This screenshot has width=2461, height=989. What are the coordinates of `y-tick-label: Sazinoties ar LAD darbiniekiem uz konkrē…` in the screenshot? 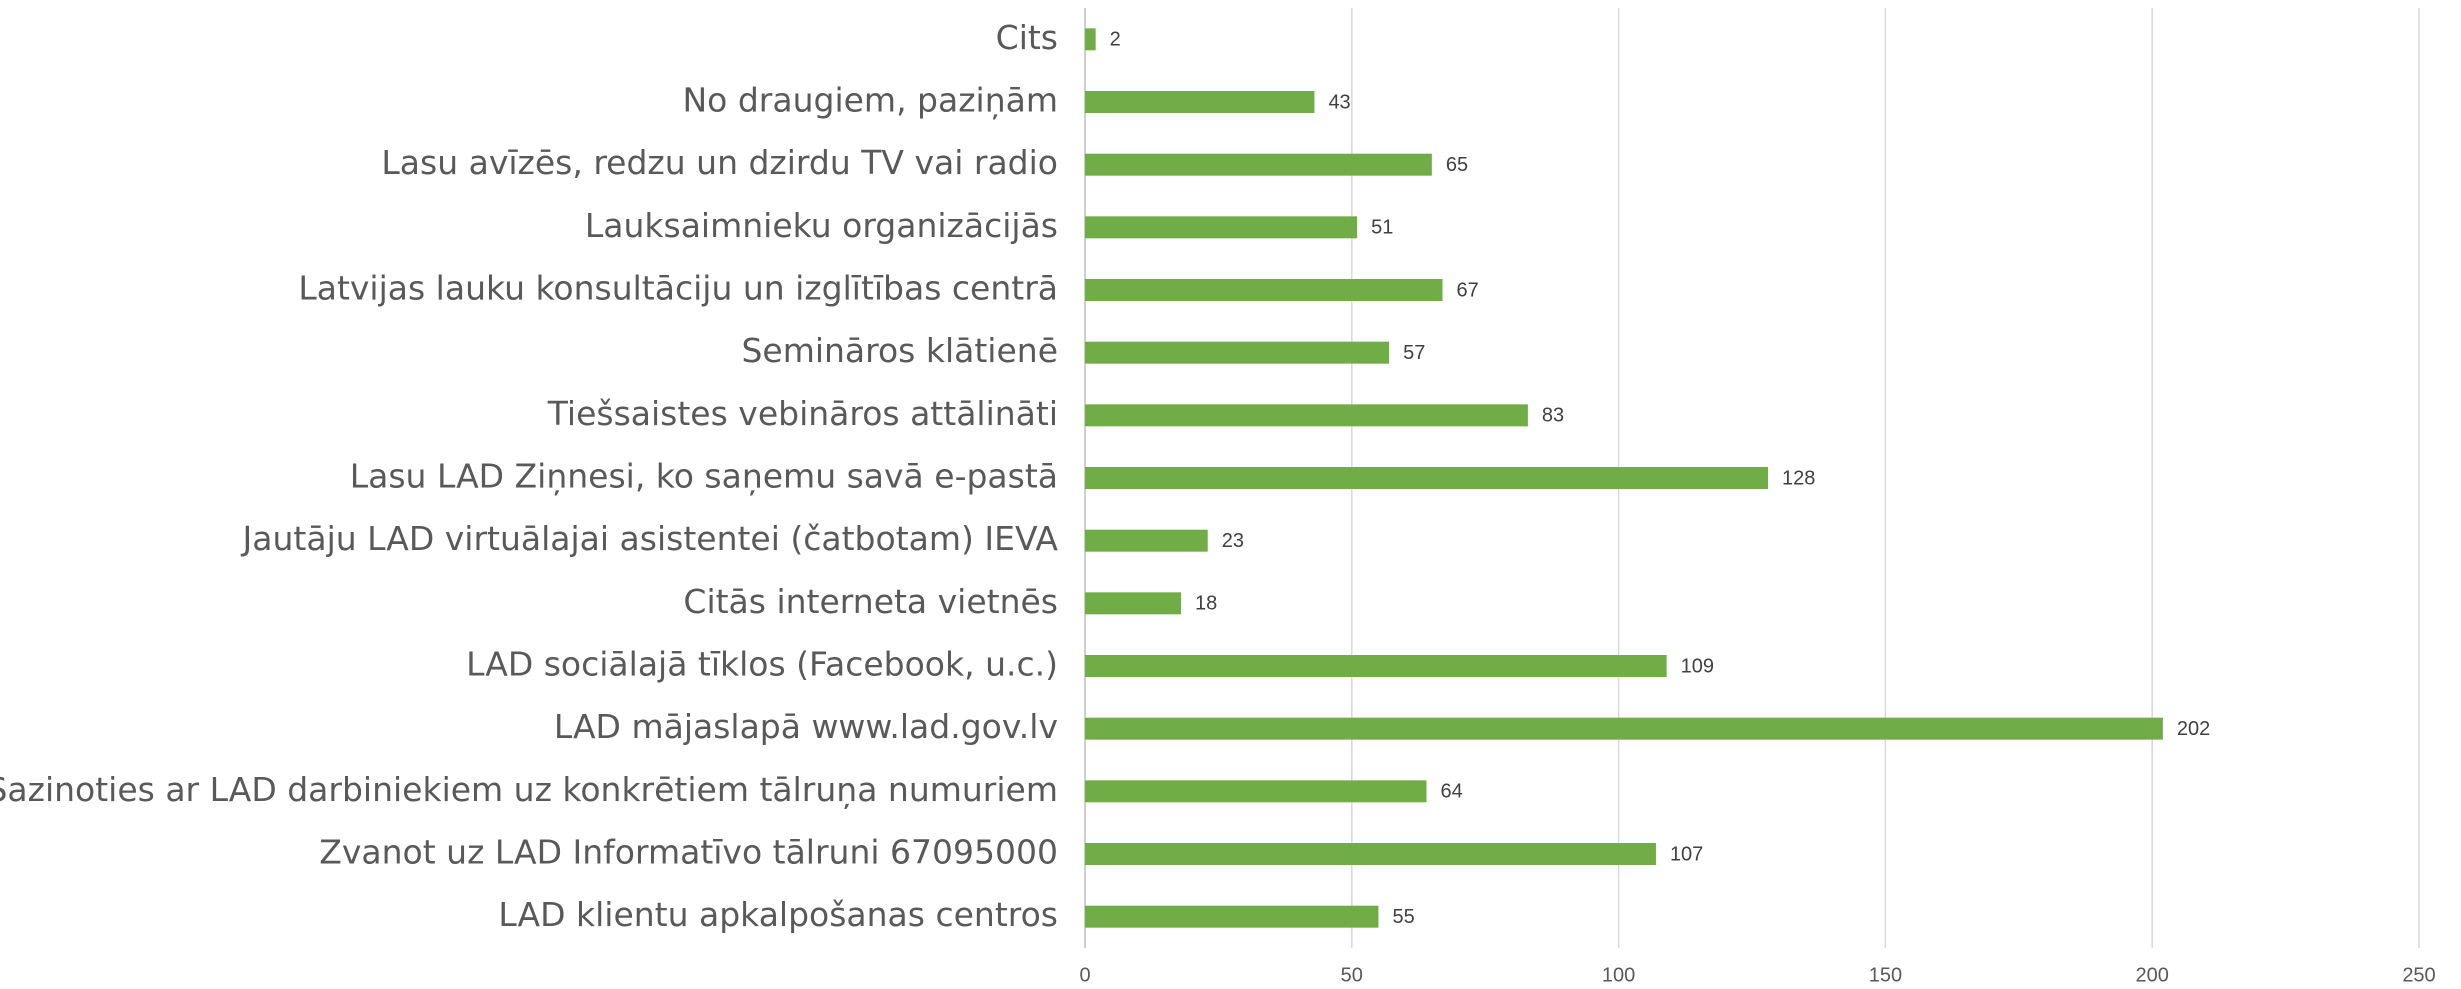 It's located at (529, 789).